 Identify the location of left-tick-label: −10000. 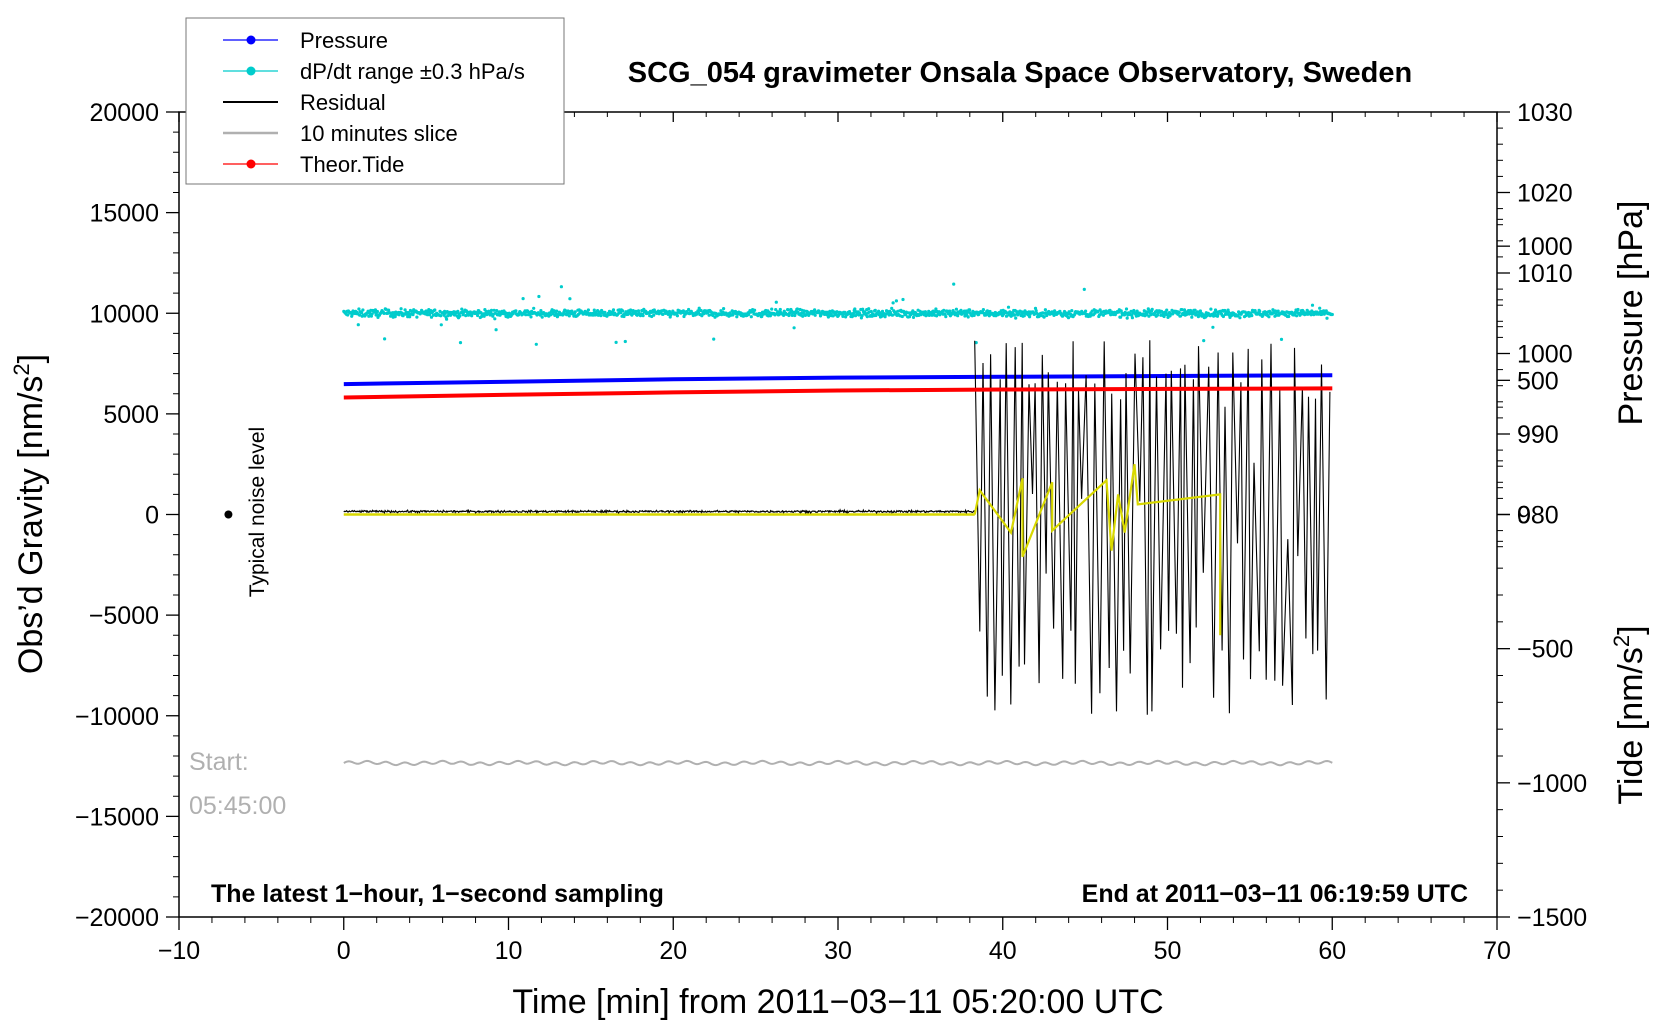
(117, 717).